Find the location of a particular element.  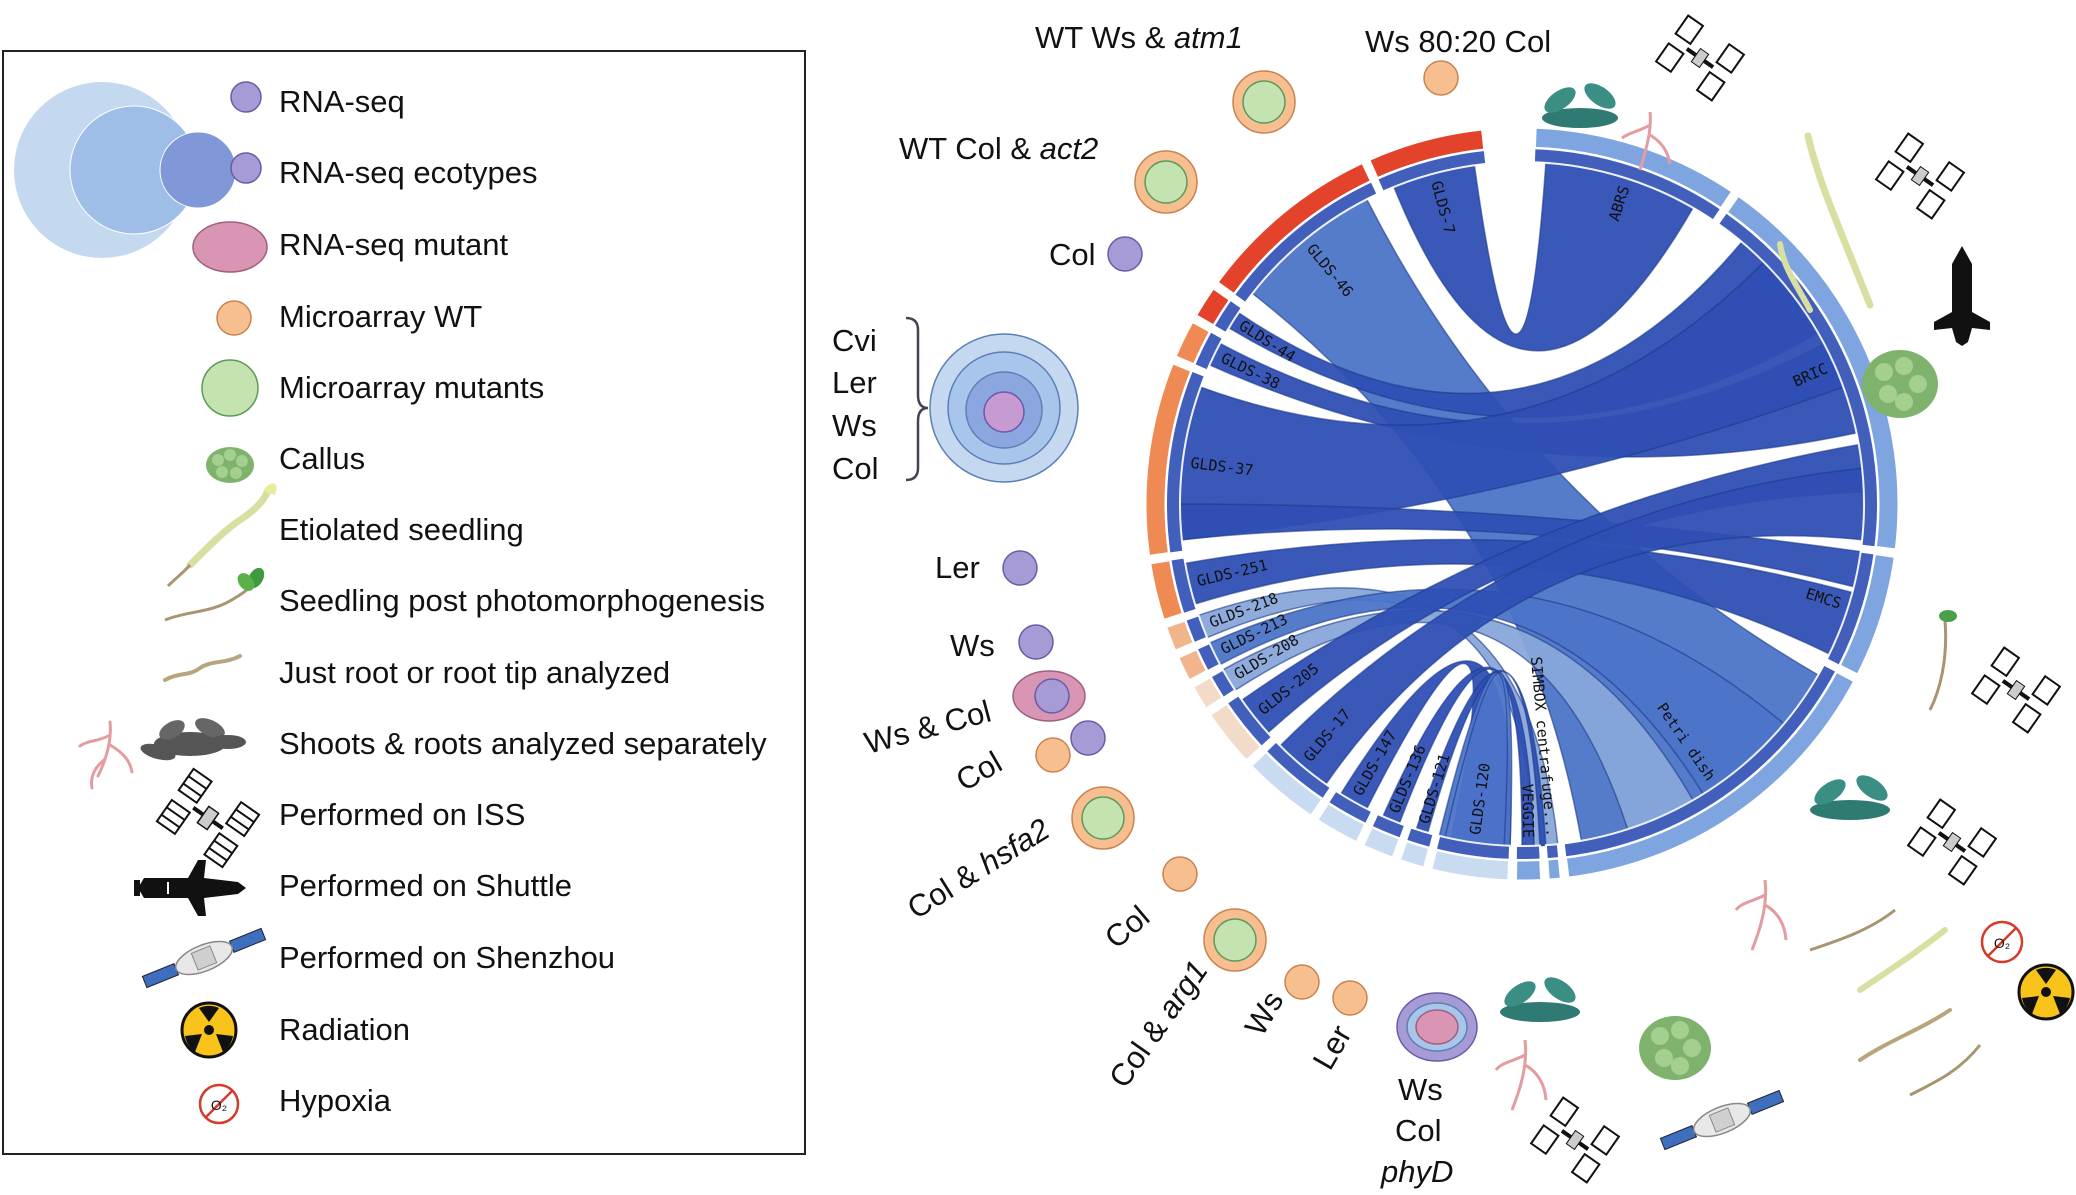

glds46-annotation: WT Ws & atm1 is located at coordinates (1139, 37).